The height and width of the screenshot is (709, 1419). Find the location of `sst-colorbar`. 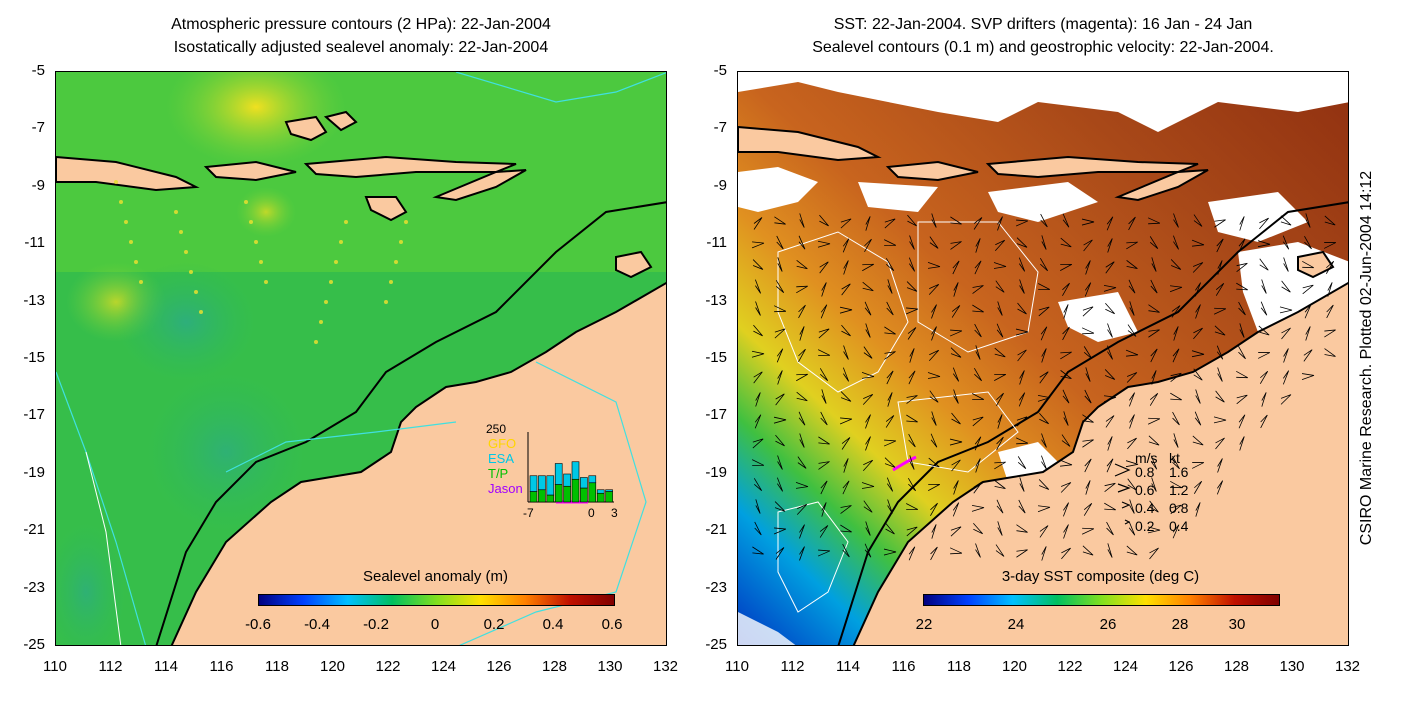

sst-colorbar is located at coordinates (1101, 600).